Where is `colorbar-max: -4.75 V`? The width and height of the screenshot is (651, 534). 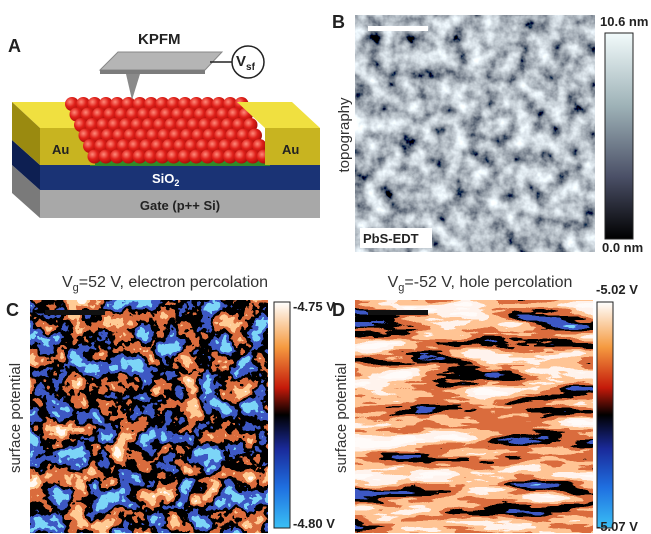 colorbar-max: -4.75 V is located at coordinates (314, 306).